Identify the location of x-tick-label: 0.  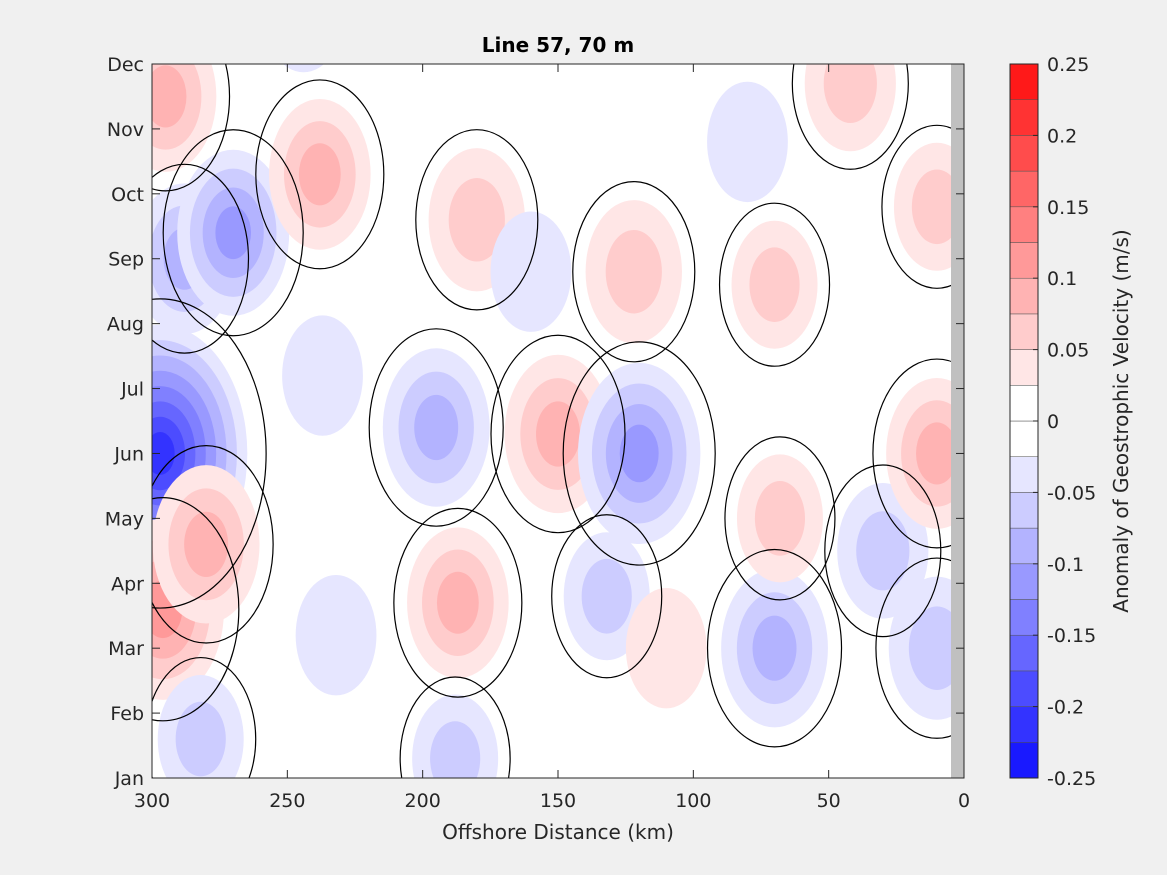
(964, 801).